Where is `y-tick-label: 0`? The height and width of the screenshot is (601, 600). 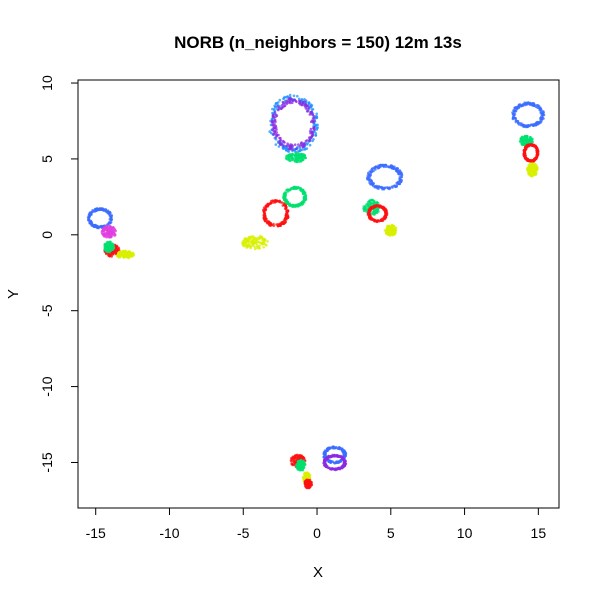
y-tick-label: 0 is located at coordinates (47, 235).